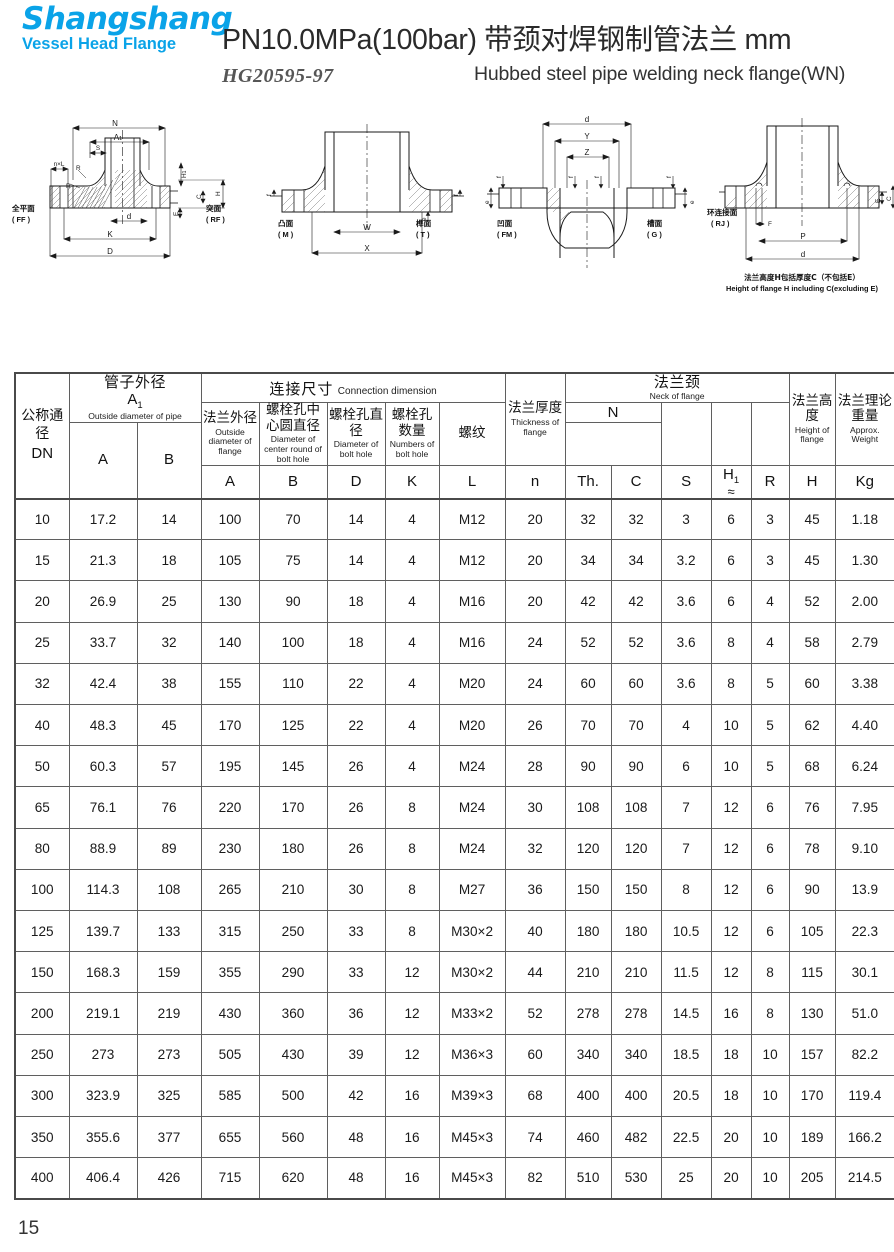 The image size is (894, 1252). Describe the element at coordinates (636, 931) in the screenshot. I see `cell-neck_b: 180` at that location.